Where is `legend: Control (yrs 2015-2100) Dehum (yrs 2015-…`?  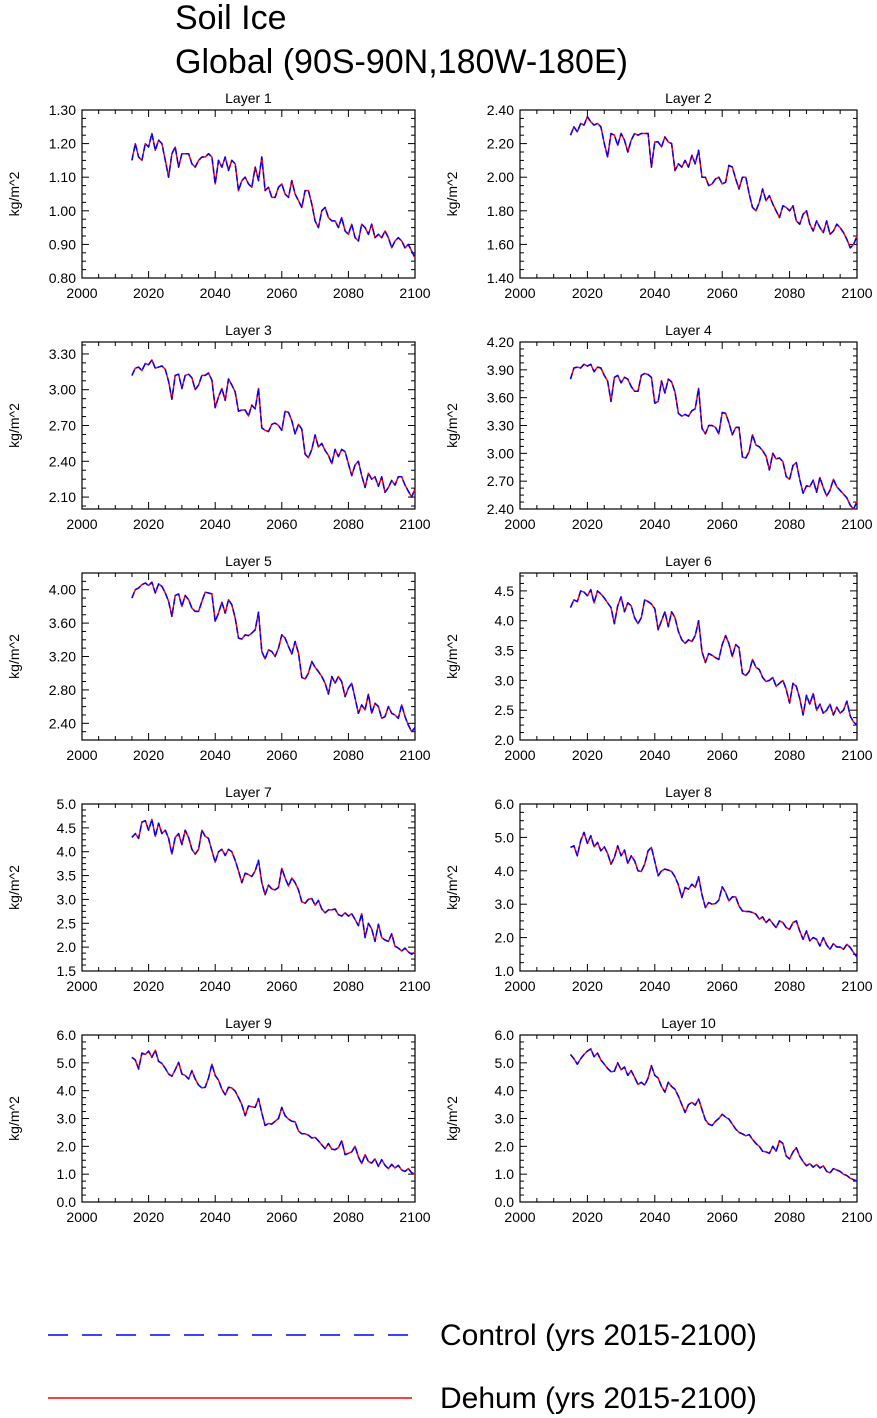
legend: Control (yrs 2015-2100) Dehum (yrs 2015-… is located at coordinates (402, 1367).